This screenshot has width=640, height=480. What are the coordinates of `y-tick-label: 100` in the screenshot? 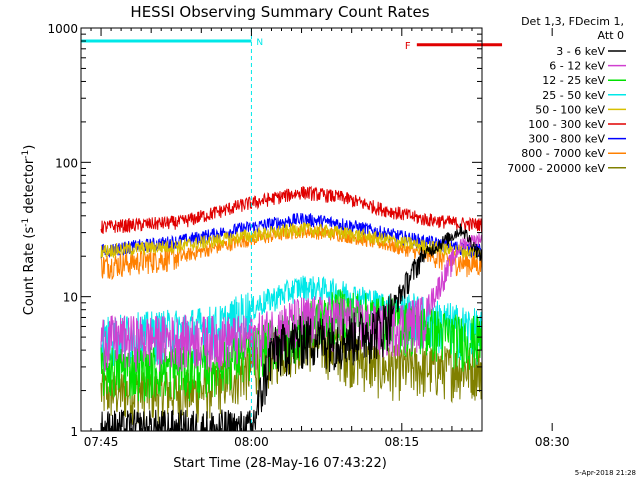 It's located at (66, 163).